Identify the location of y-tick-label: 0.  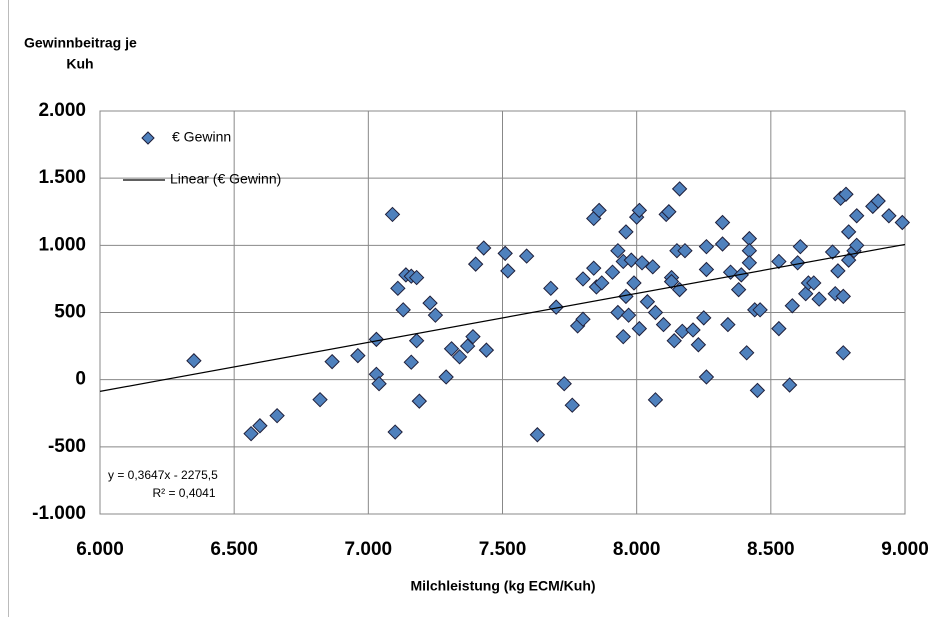
(80, 379).